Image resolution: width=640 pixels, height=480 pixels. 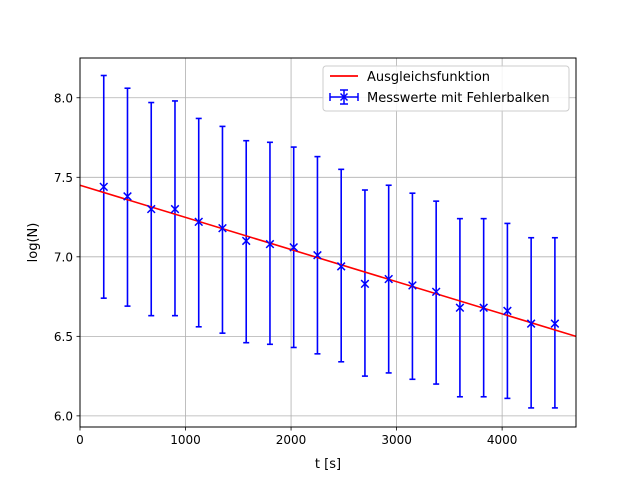 What do you see at coordinates (33, 243) in the screenshot?
I see `y-axis-label: log(N)` at bounding box center [33, 243].